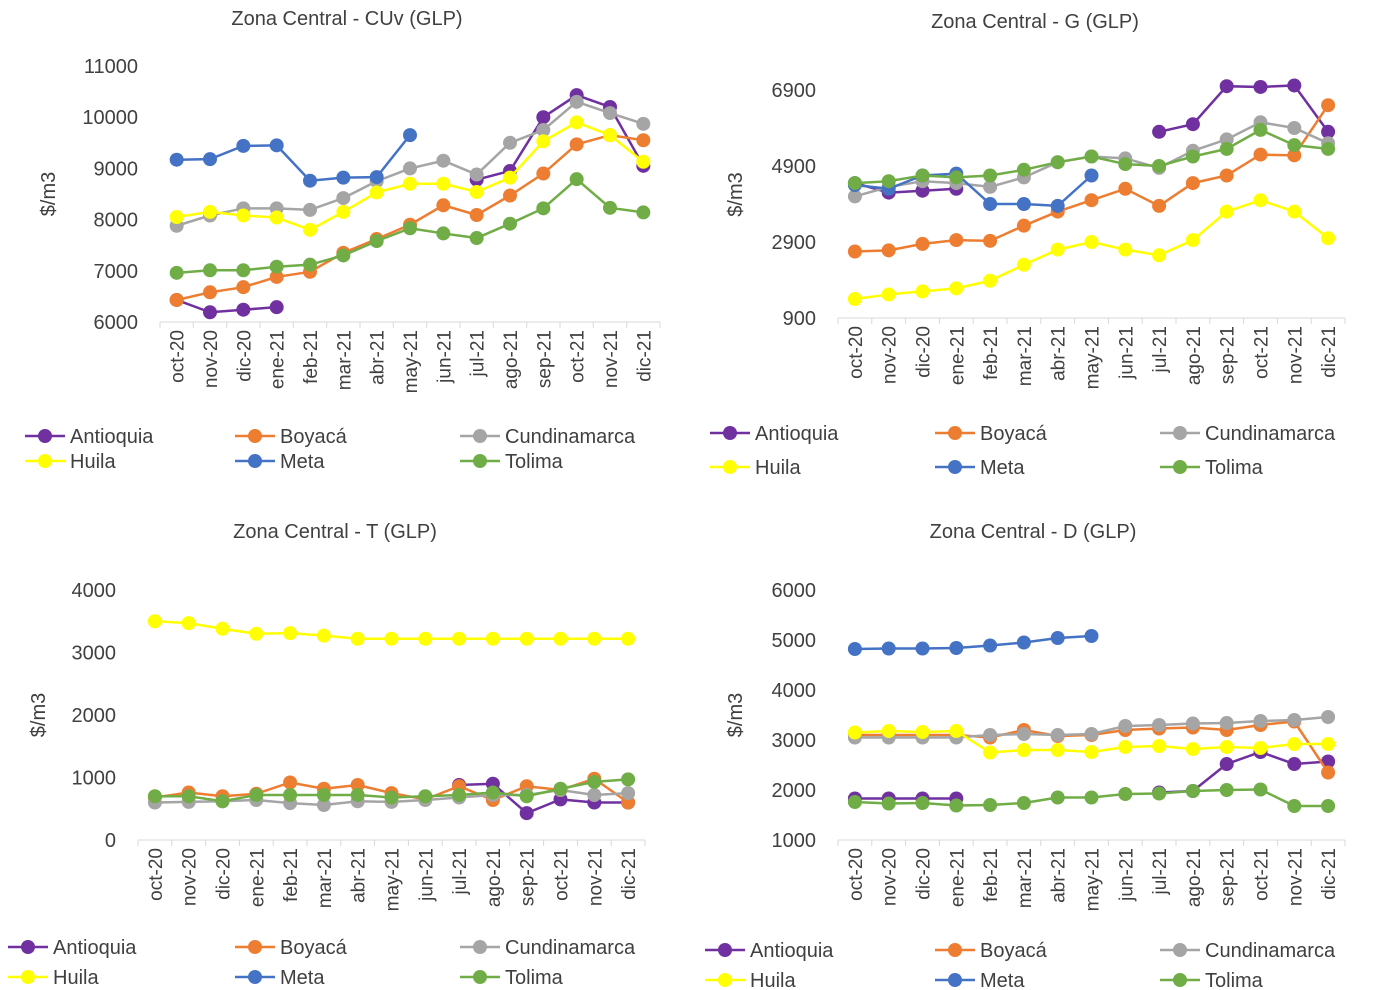 The width and height of the screenshot is (1387, 990). I want to click on x-tick-label: oct-21, so click(578, 356).